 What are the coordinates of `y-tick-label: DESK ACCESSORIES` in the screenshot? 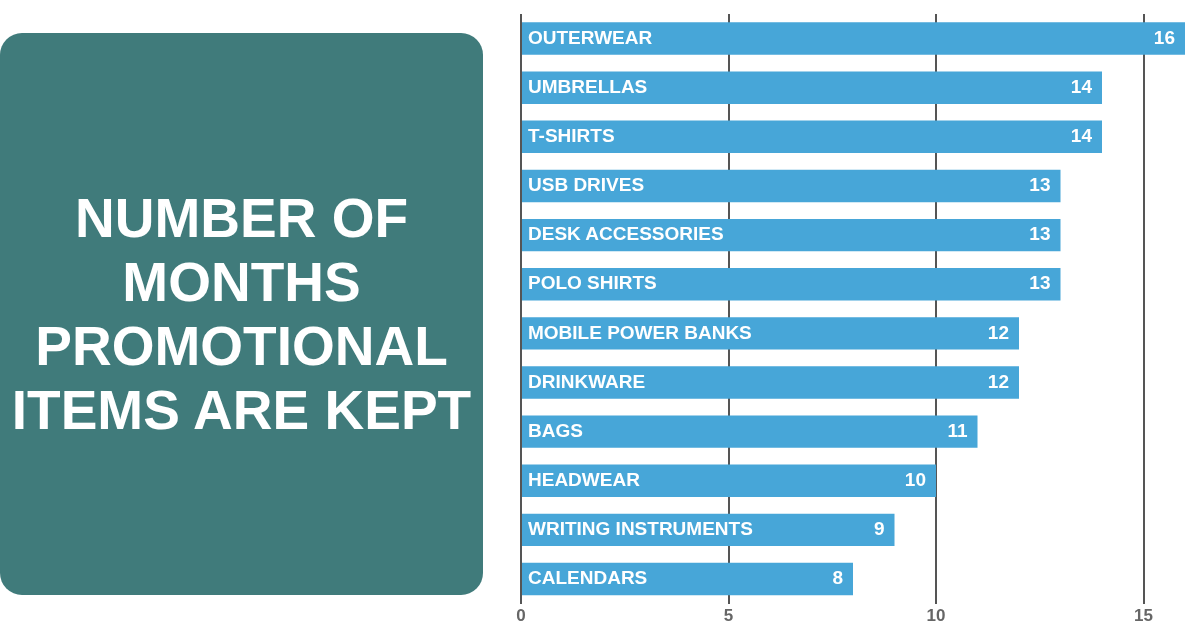 It's located at (626, 234).